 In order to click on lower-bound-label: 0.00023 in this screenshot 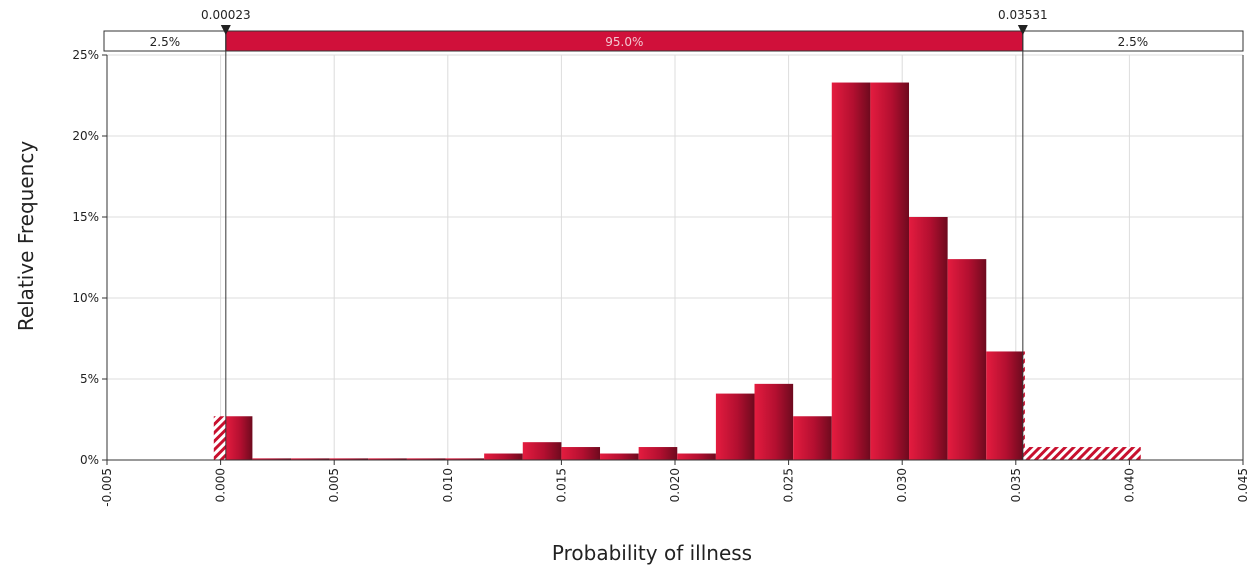, I will do `click(226, 15)`.